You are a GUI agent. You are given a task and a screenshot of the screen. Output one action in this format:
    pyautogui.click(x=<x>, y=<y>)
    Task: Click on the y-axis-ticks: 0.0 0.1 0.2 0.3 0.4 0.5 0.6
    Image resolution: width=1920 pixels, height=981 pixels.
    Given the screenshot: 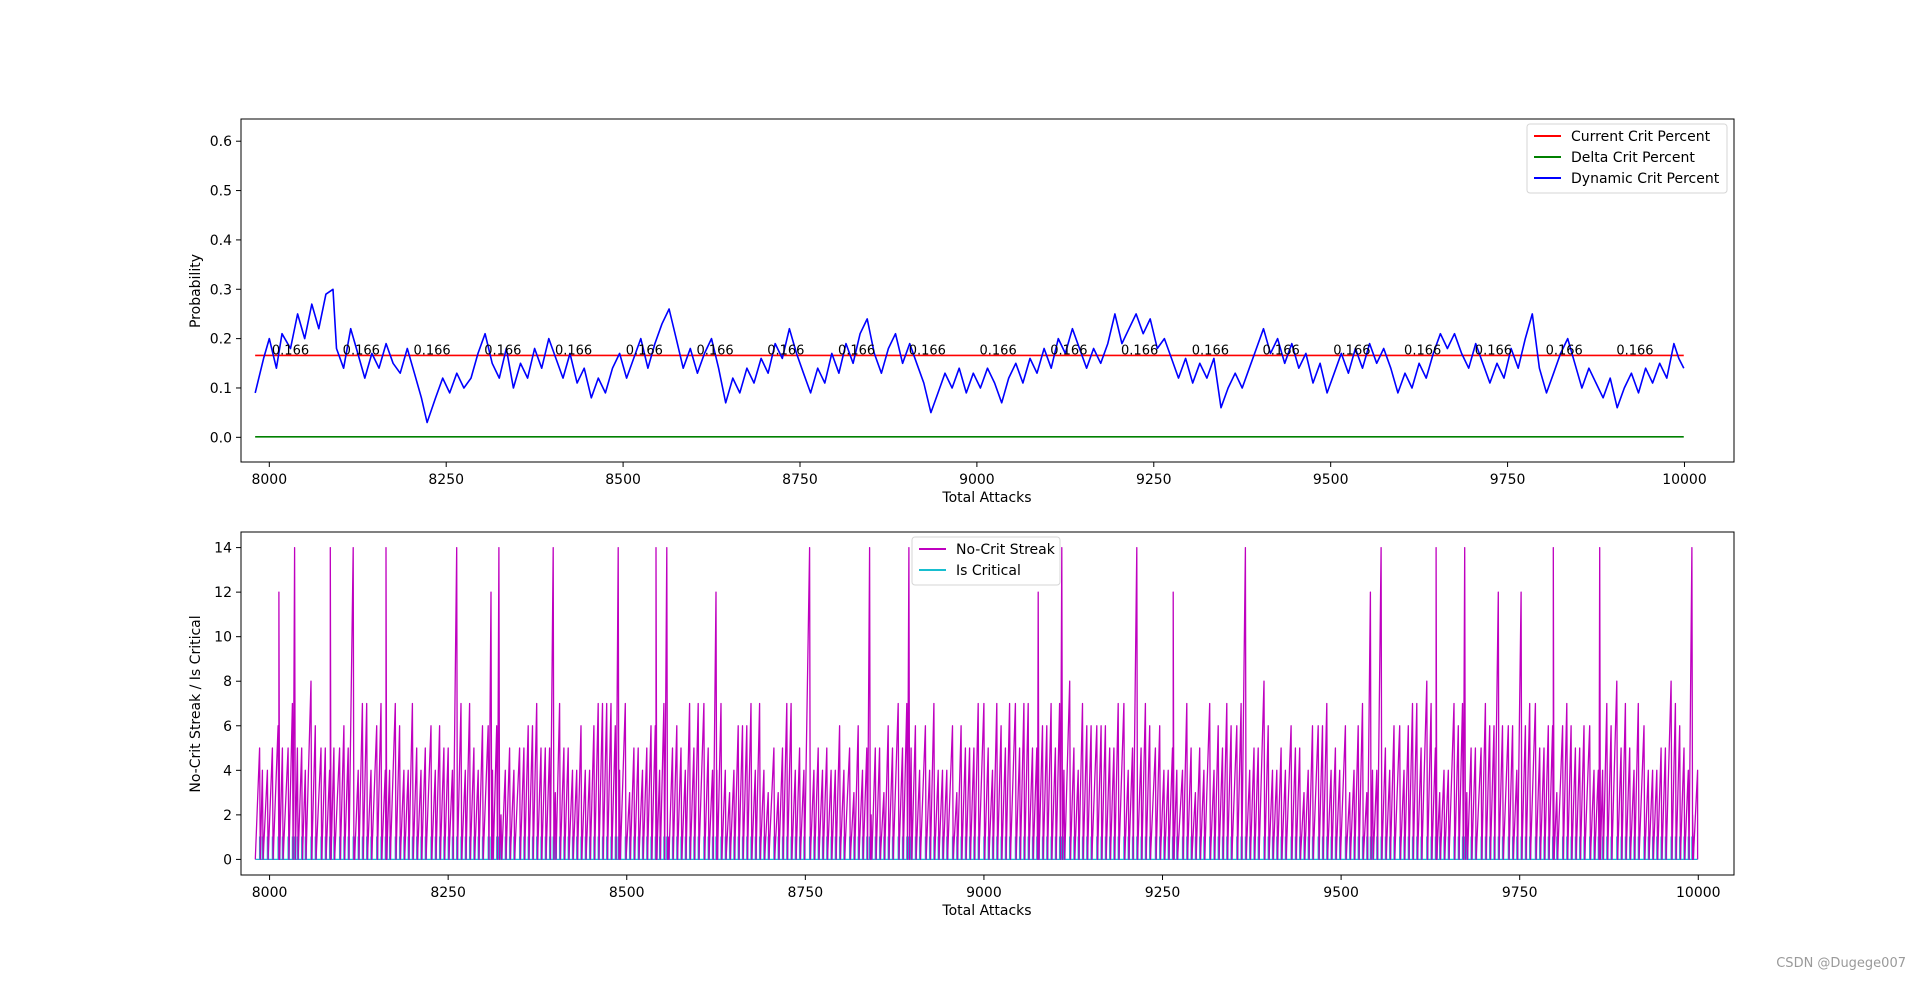 What is the action you would take?
    pyautogui.click(x=225, y=290)
    